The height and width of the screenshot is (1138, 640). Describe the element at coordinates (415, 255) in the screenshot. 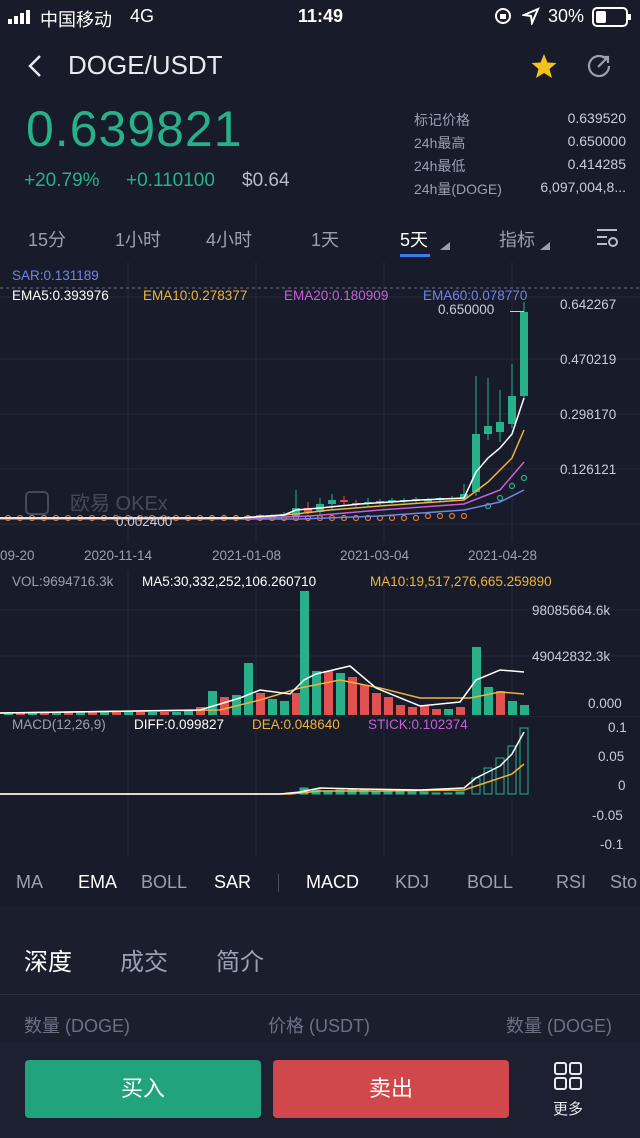

I see `active-tab-underline` at that location.